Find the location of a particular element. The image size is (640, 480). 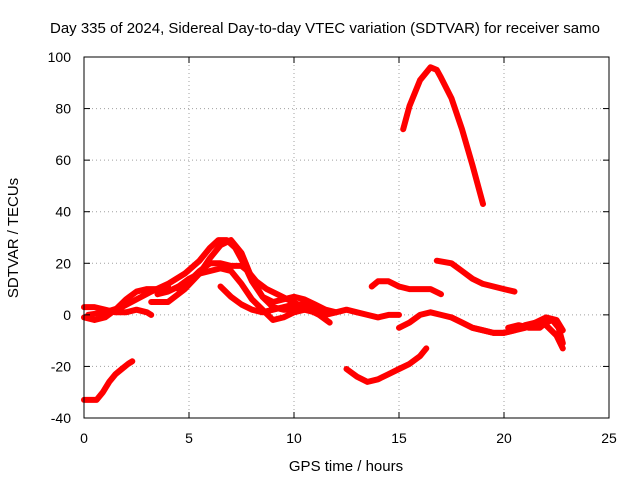

x-tick-label: 10 is located at coordinates (294, 438).